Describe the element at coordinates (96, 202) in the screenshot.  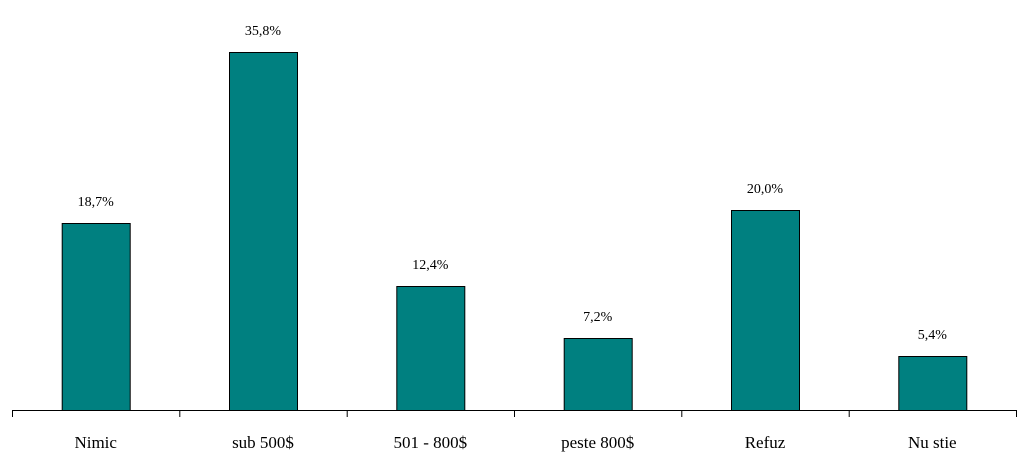
I see `value-label-nimic: 18,7%` at that location.